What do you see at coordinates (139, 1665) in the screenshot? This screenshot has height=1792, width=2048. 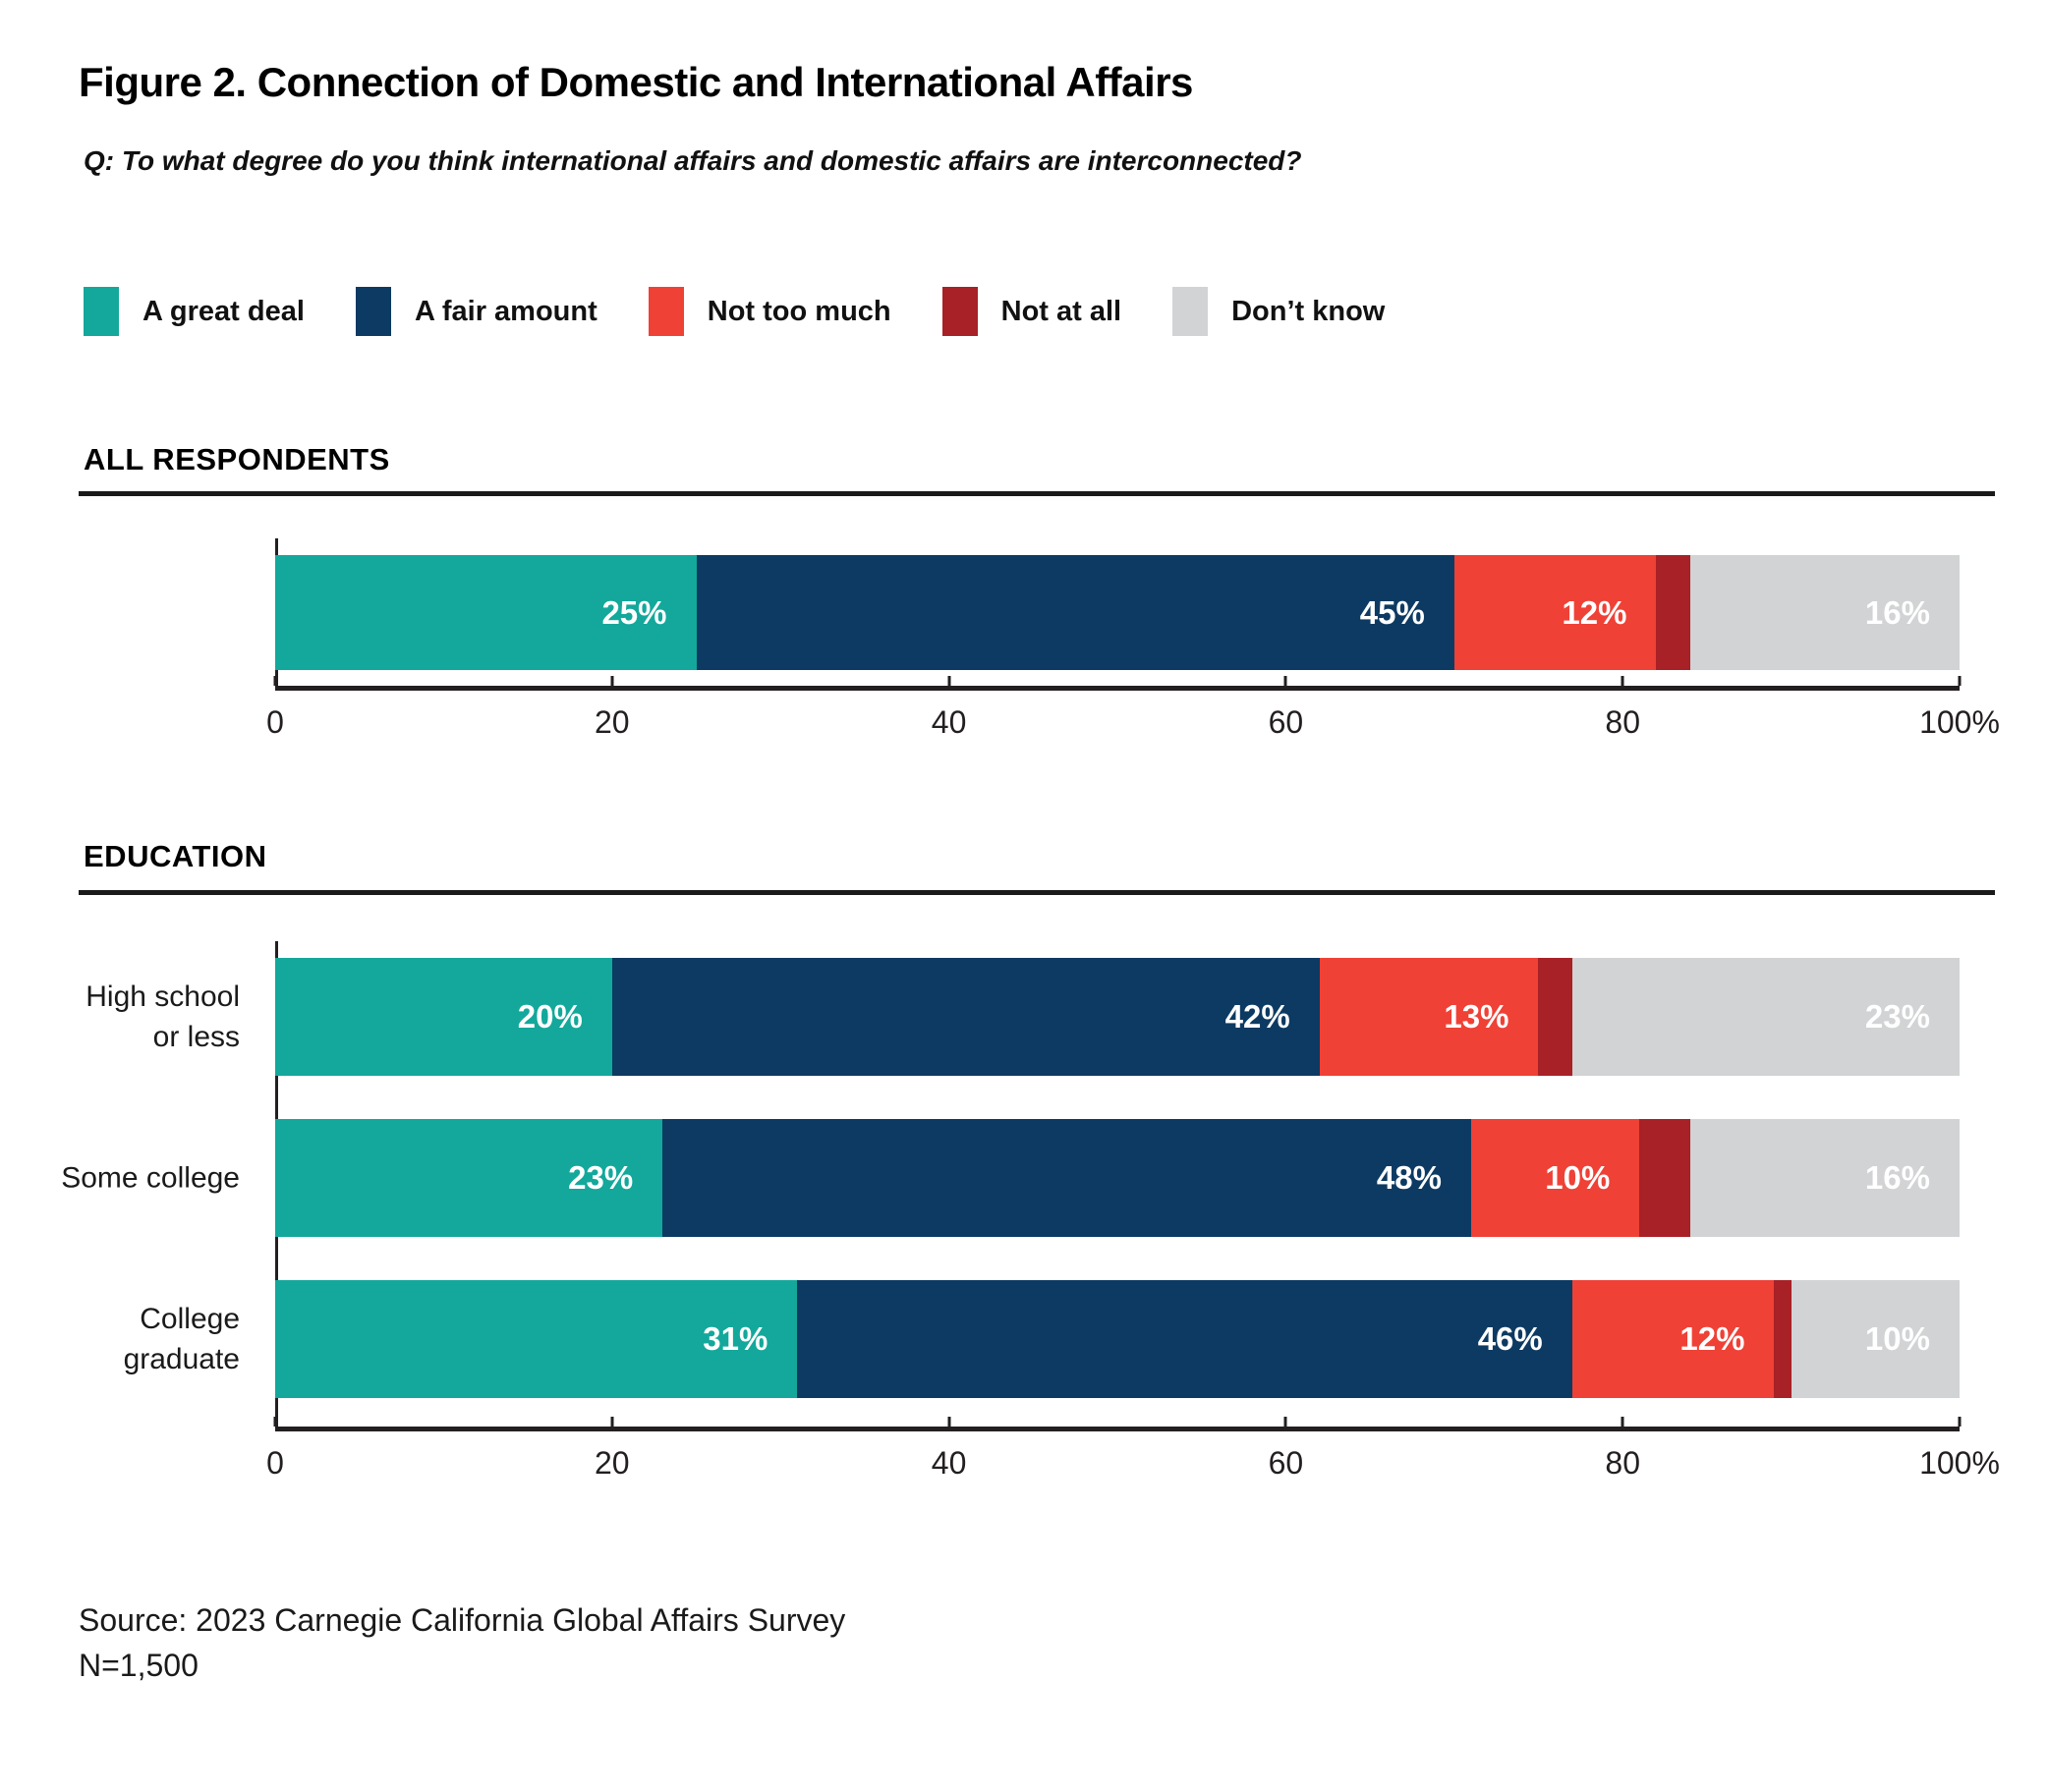 I see `sample-size: N=1,500` at bounding box center [139, 1665].